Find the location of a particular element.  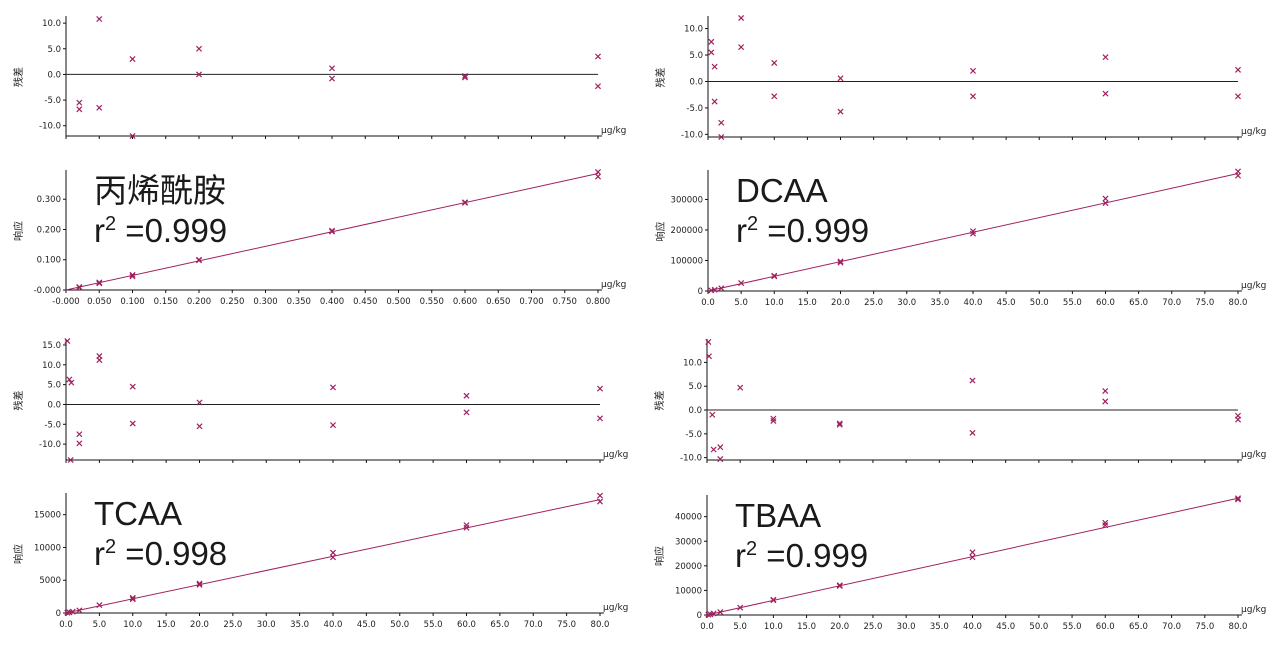

x-tick-label: 0.600 is located at coordinates (465, 302).